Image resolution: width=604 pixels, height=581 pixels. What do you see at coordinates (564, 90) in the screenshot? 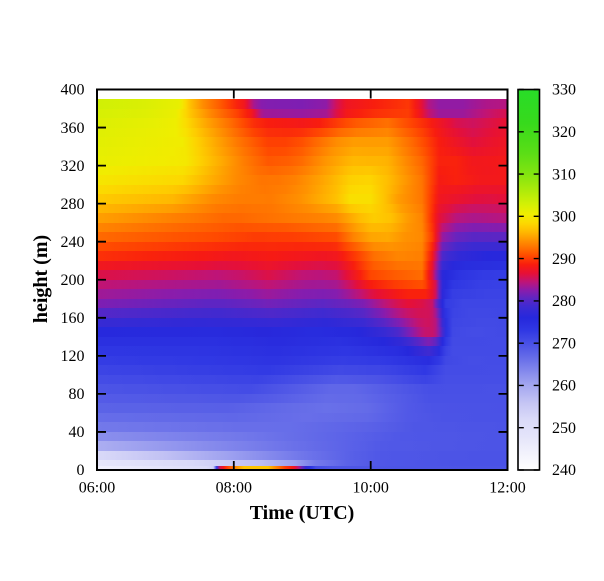
I see `svg-text: 330` at bounding box center [564, 90].